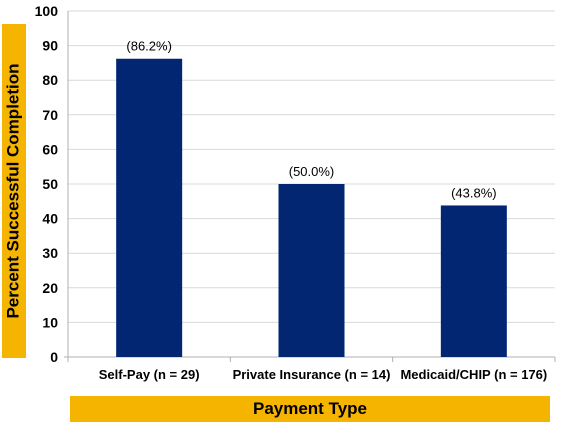  I want to click on y-tick-label: 100, so click(47, 11).